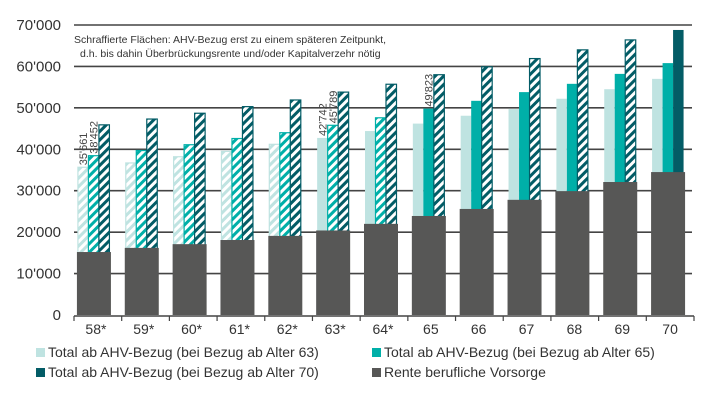 The image size is (714, 401). I want to click on x-tick-label: 58*, so click(96, 329).